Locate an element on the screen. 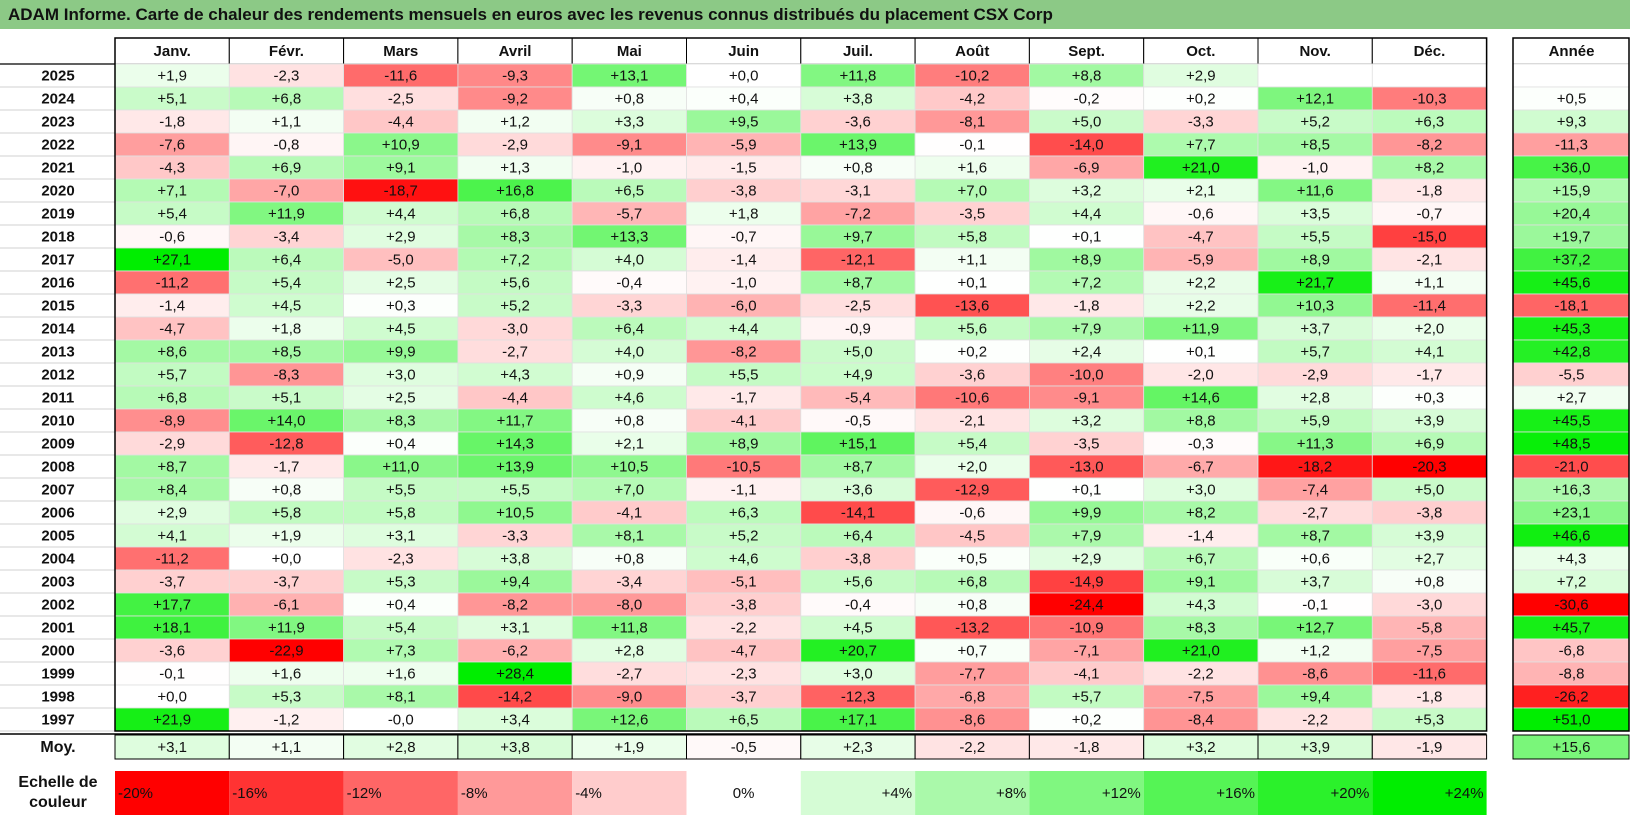 This screenshot has height=815, width=1630. cell-value: -5,1 is located at coordinates (744, 582).